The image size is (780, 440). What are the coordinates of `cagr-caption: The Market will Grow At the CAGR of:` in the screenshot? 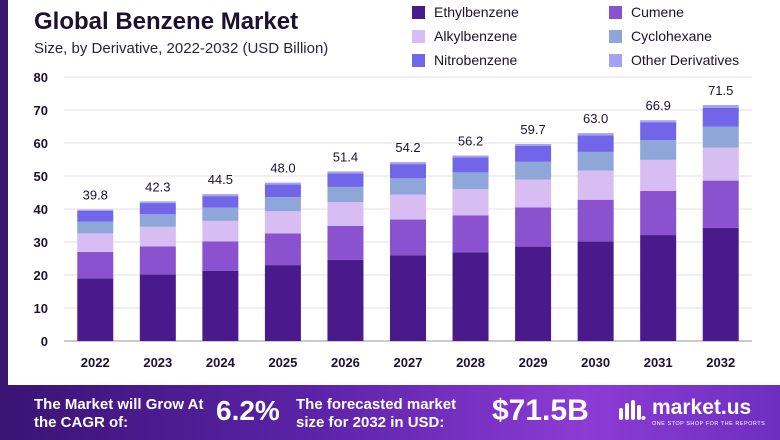 It's located at (119, 413).